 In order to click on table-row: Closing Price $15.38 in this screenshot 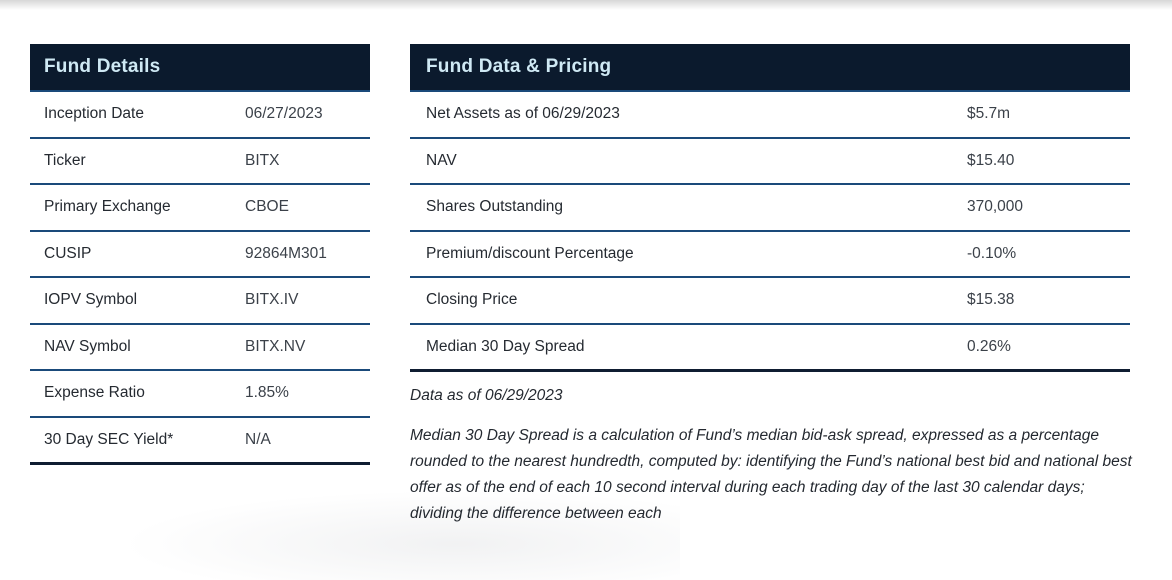, I will do `click(770, 301)`.